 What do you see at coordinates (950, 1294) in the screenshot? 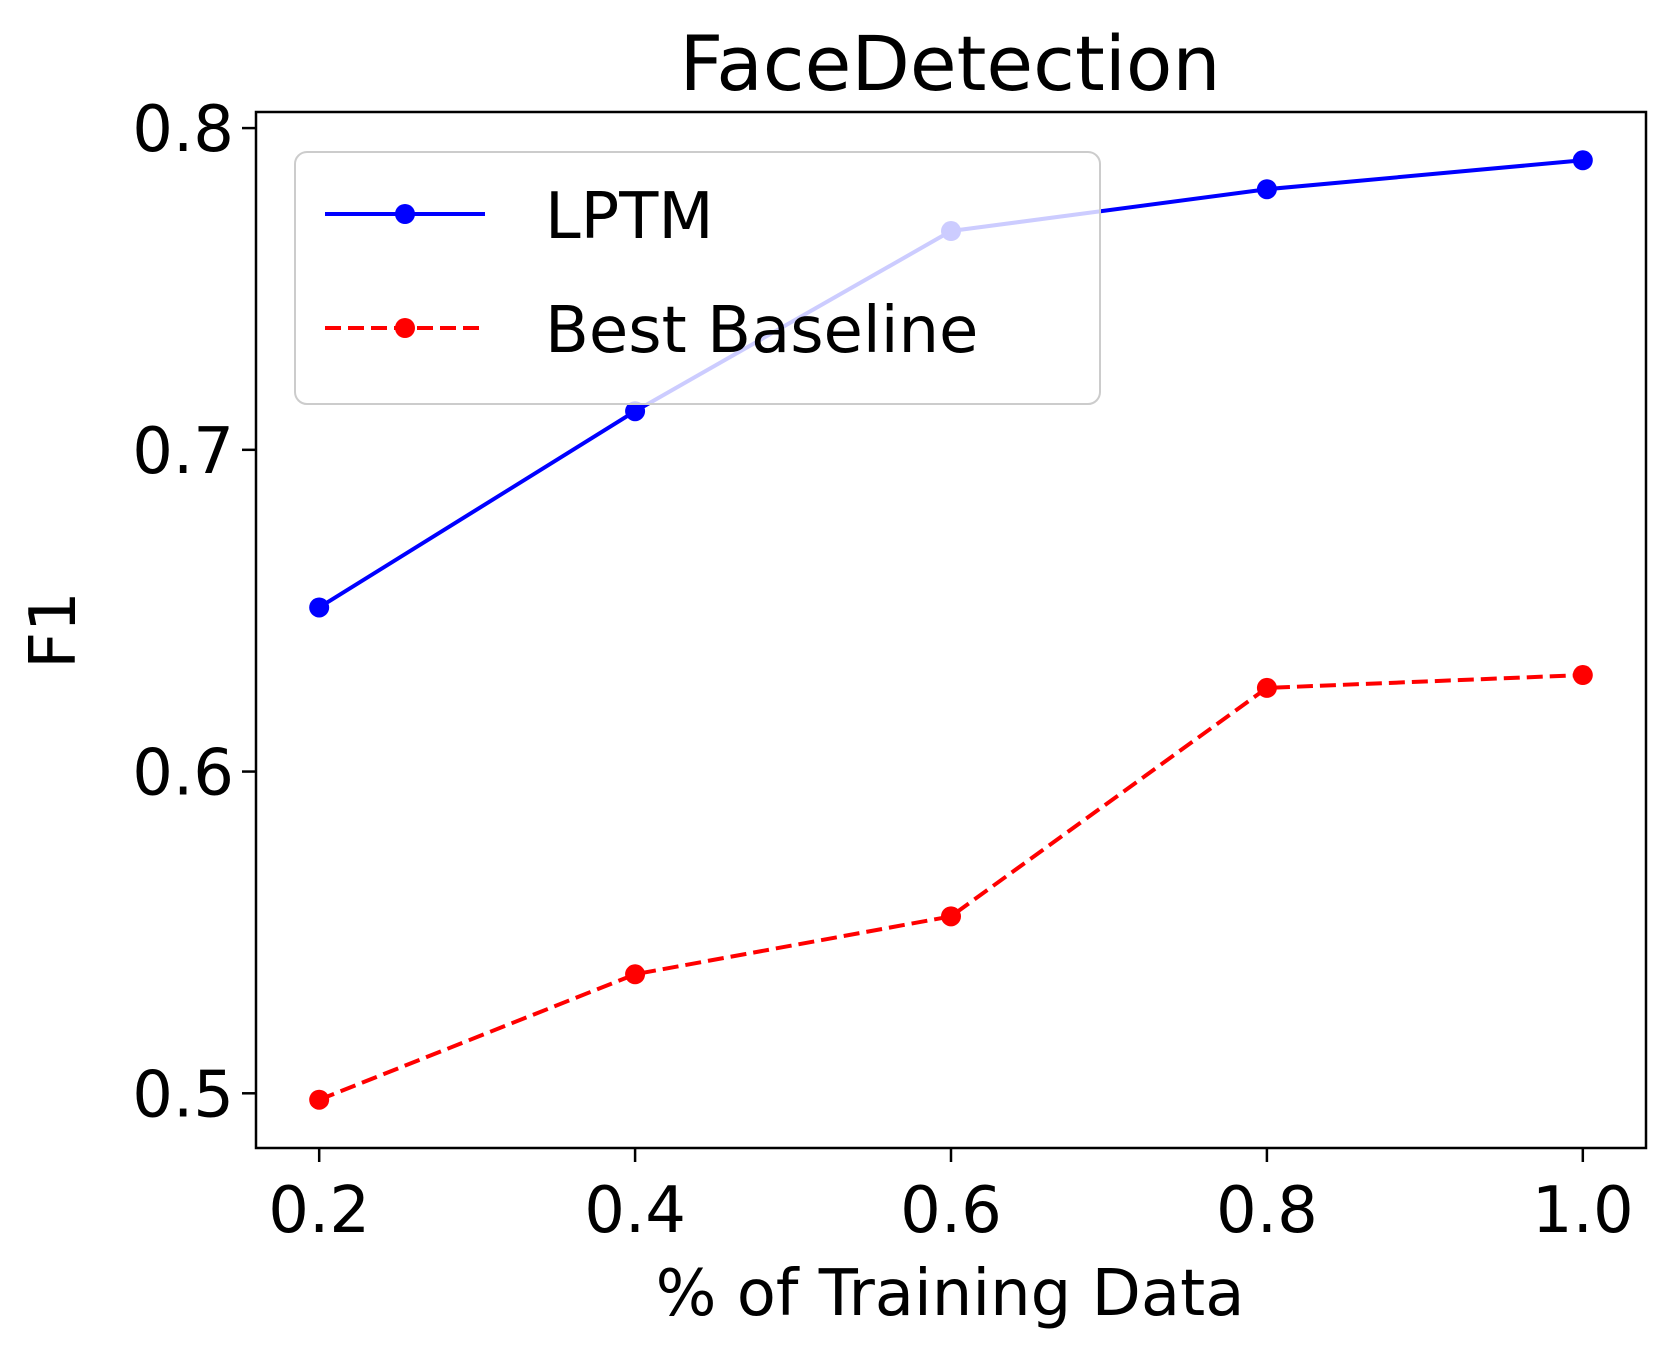
I see `x-axis-label: % of Training Data` at bounding box center [950, 1294].